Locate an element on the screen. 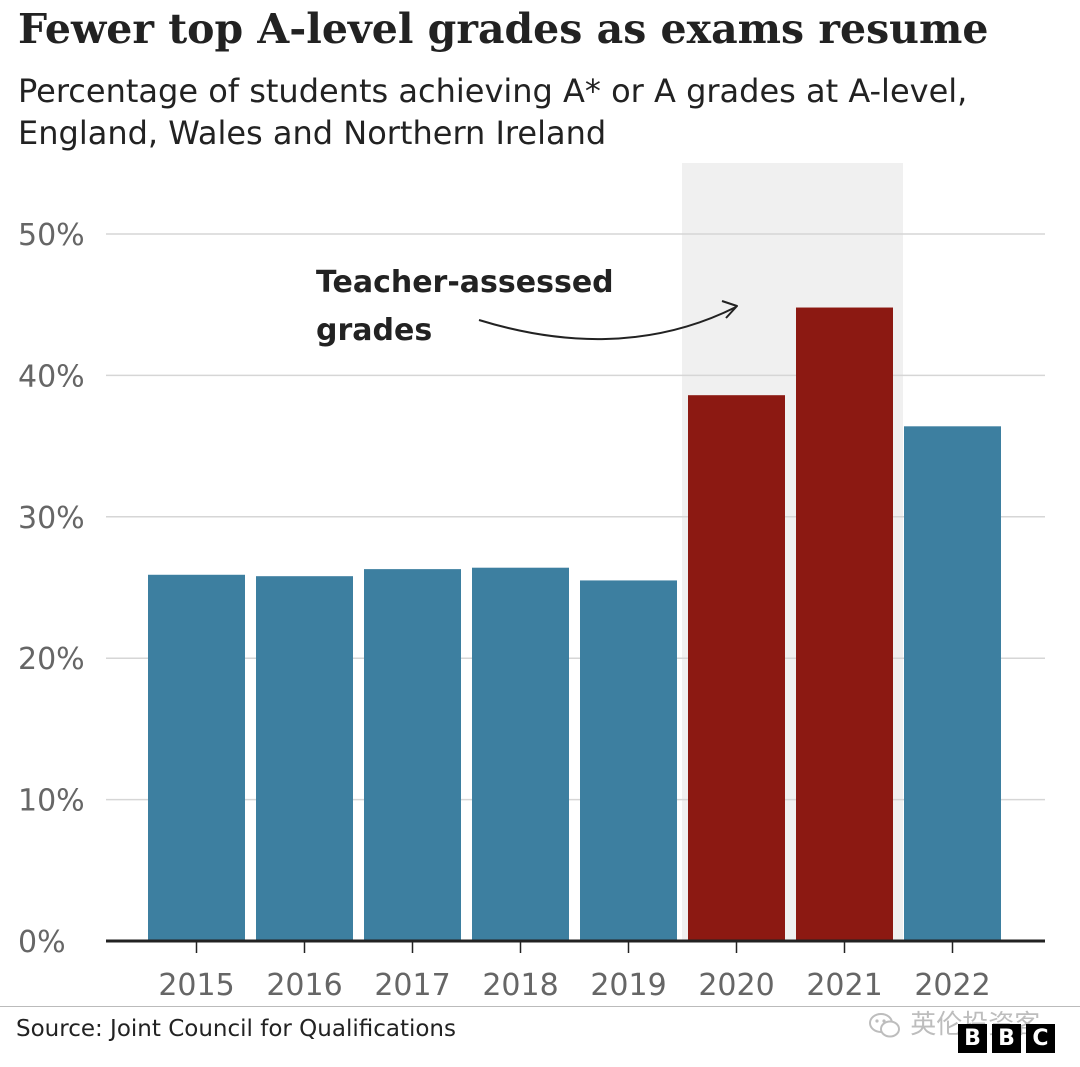  bar-2022 is located at coordinates (952, 684).